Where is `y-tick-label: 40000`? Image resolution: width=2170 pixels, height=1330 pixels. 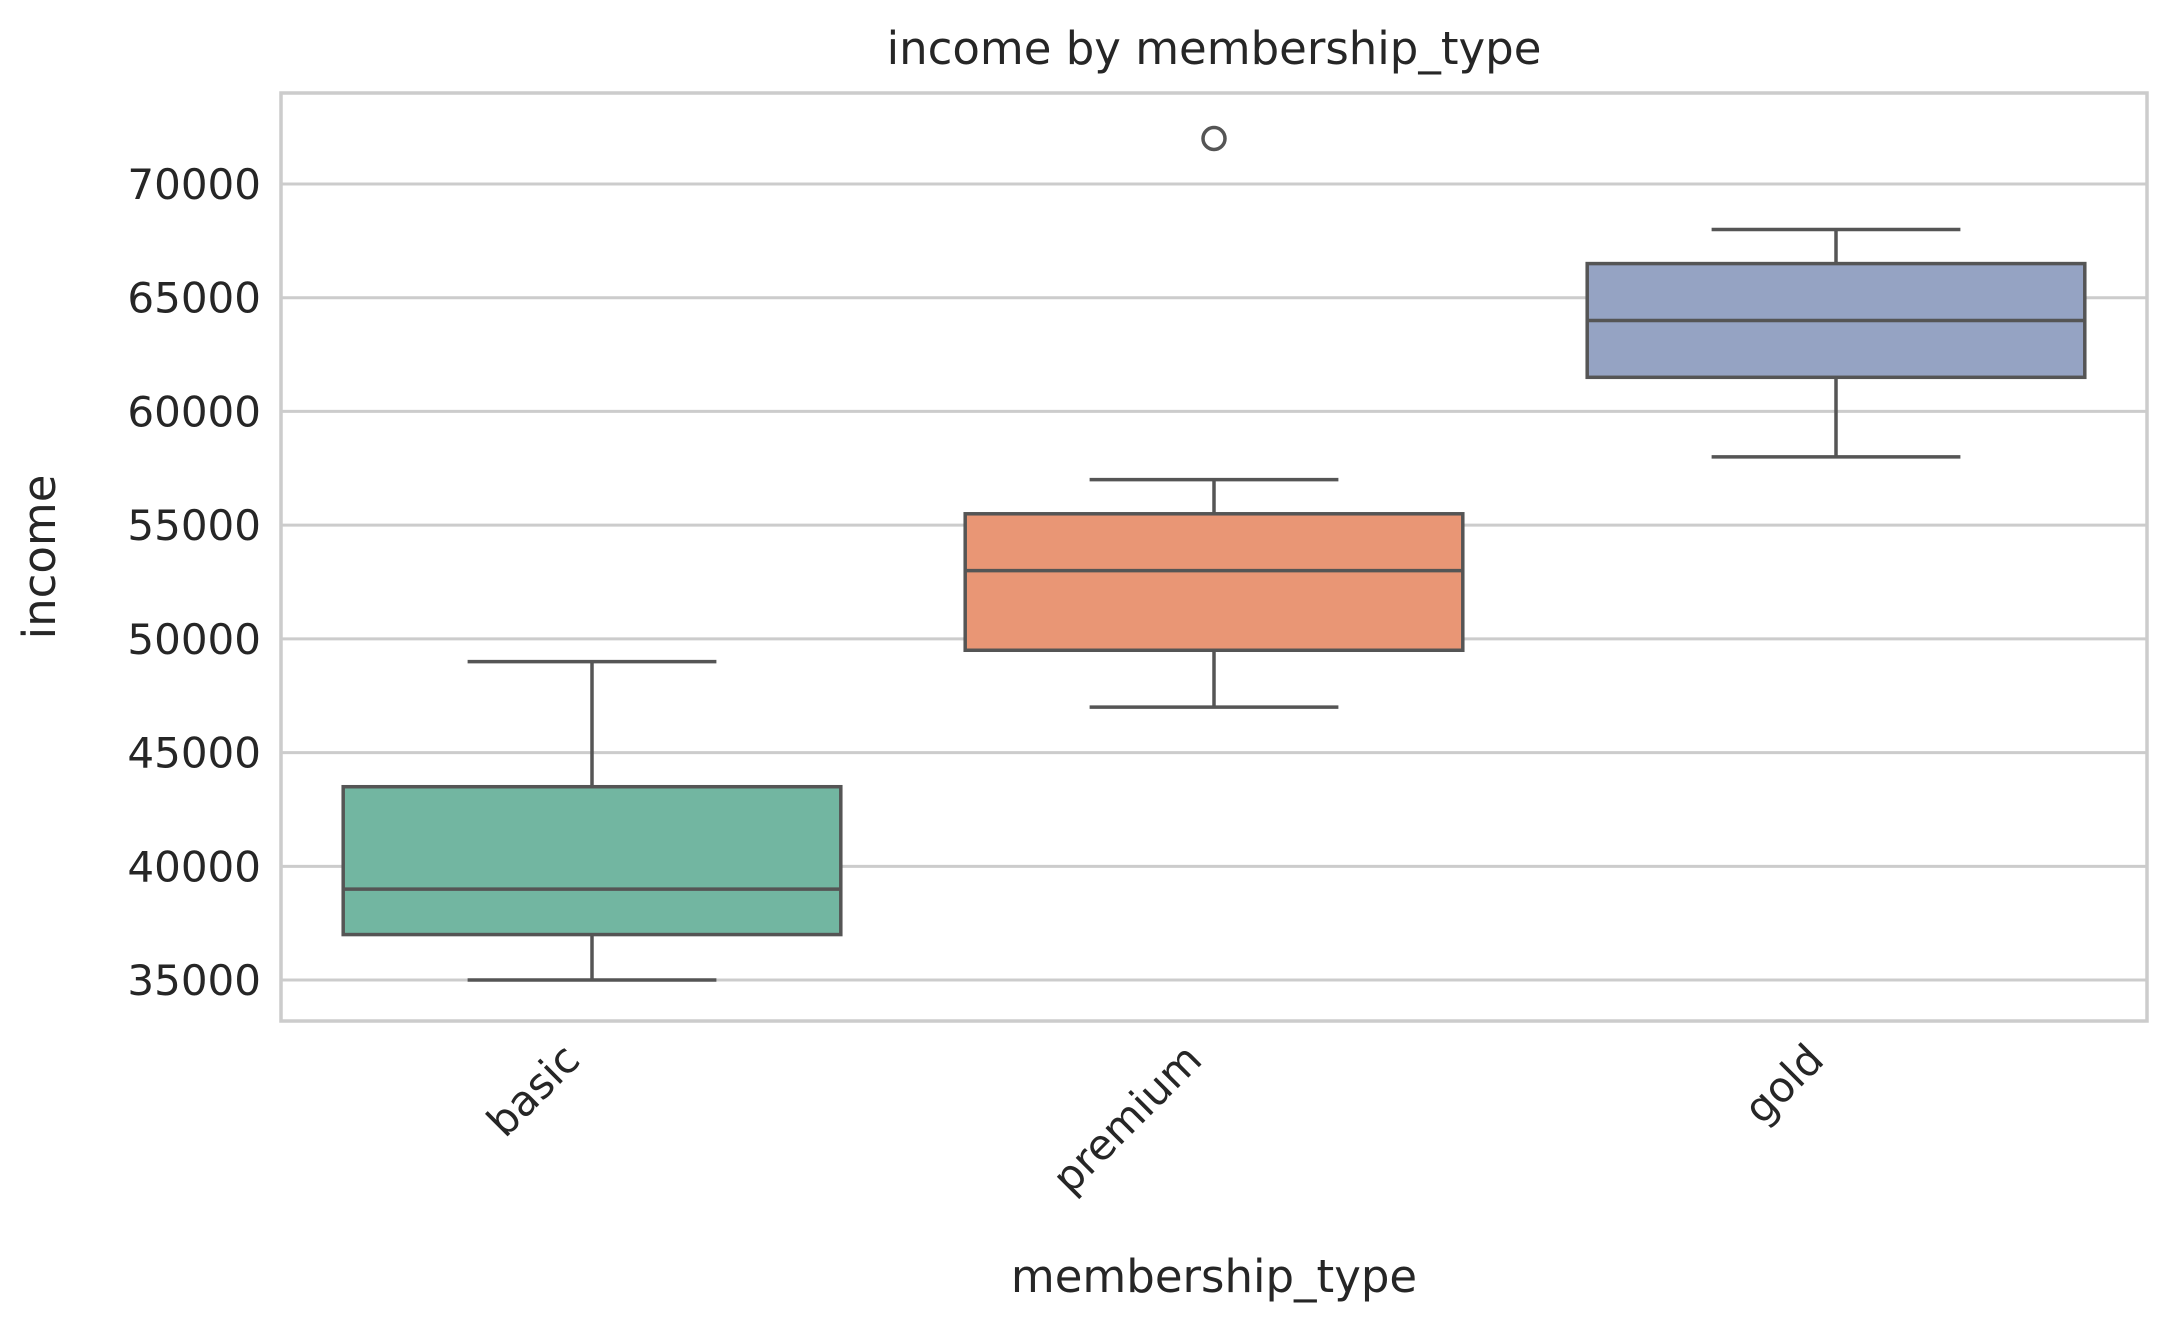
y-tick-label: 40000 is located at coordinates (194, 866).